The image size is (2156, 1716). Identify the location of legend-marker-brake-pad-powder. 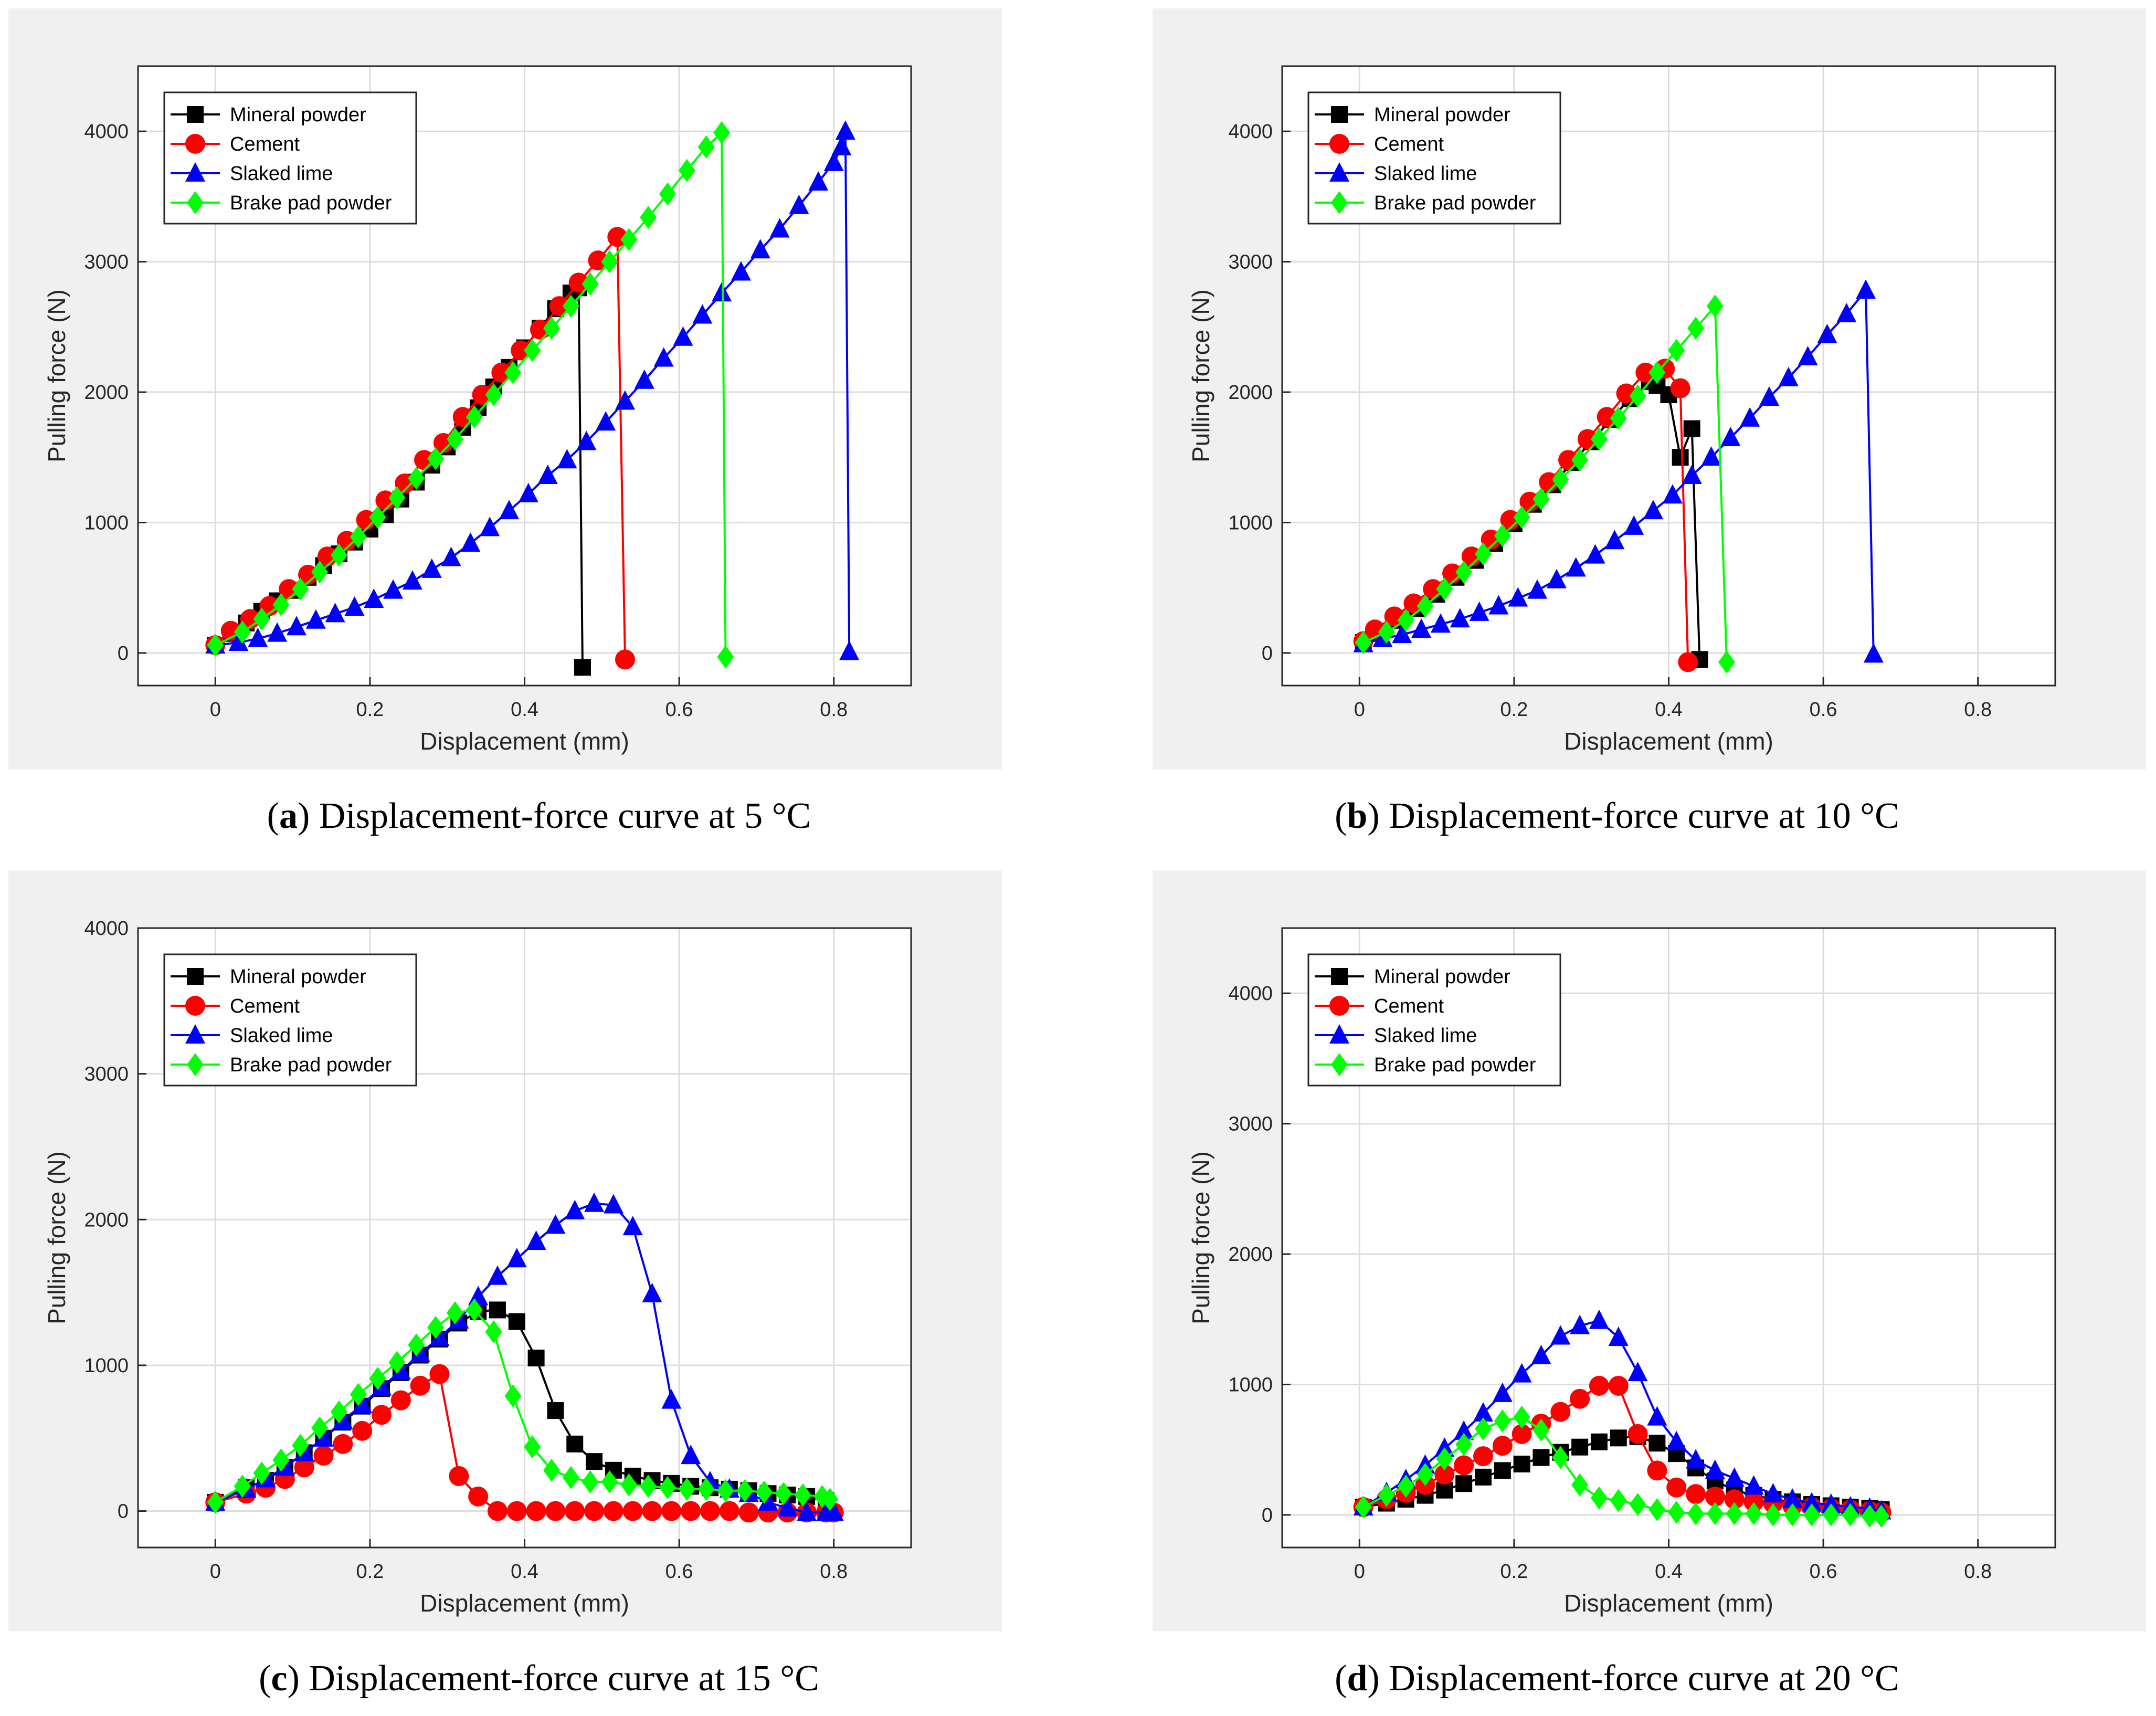
(196, 202).